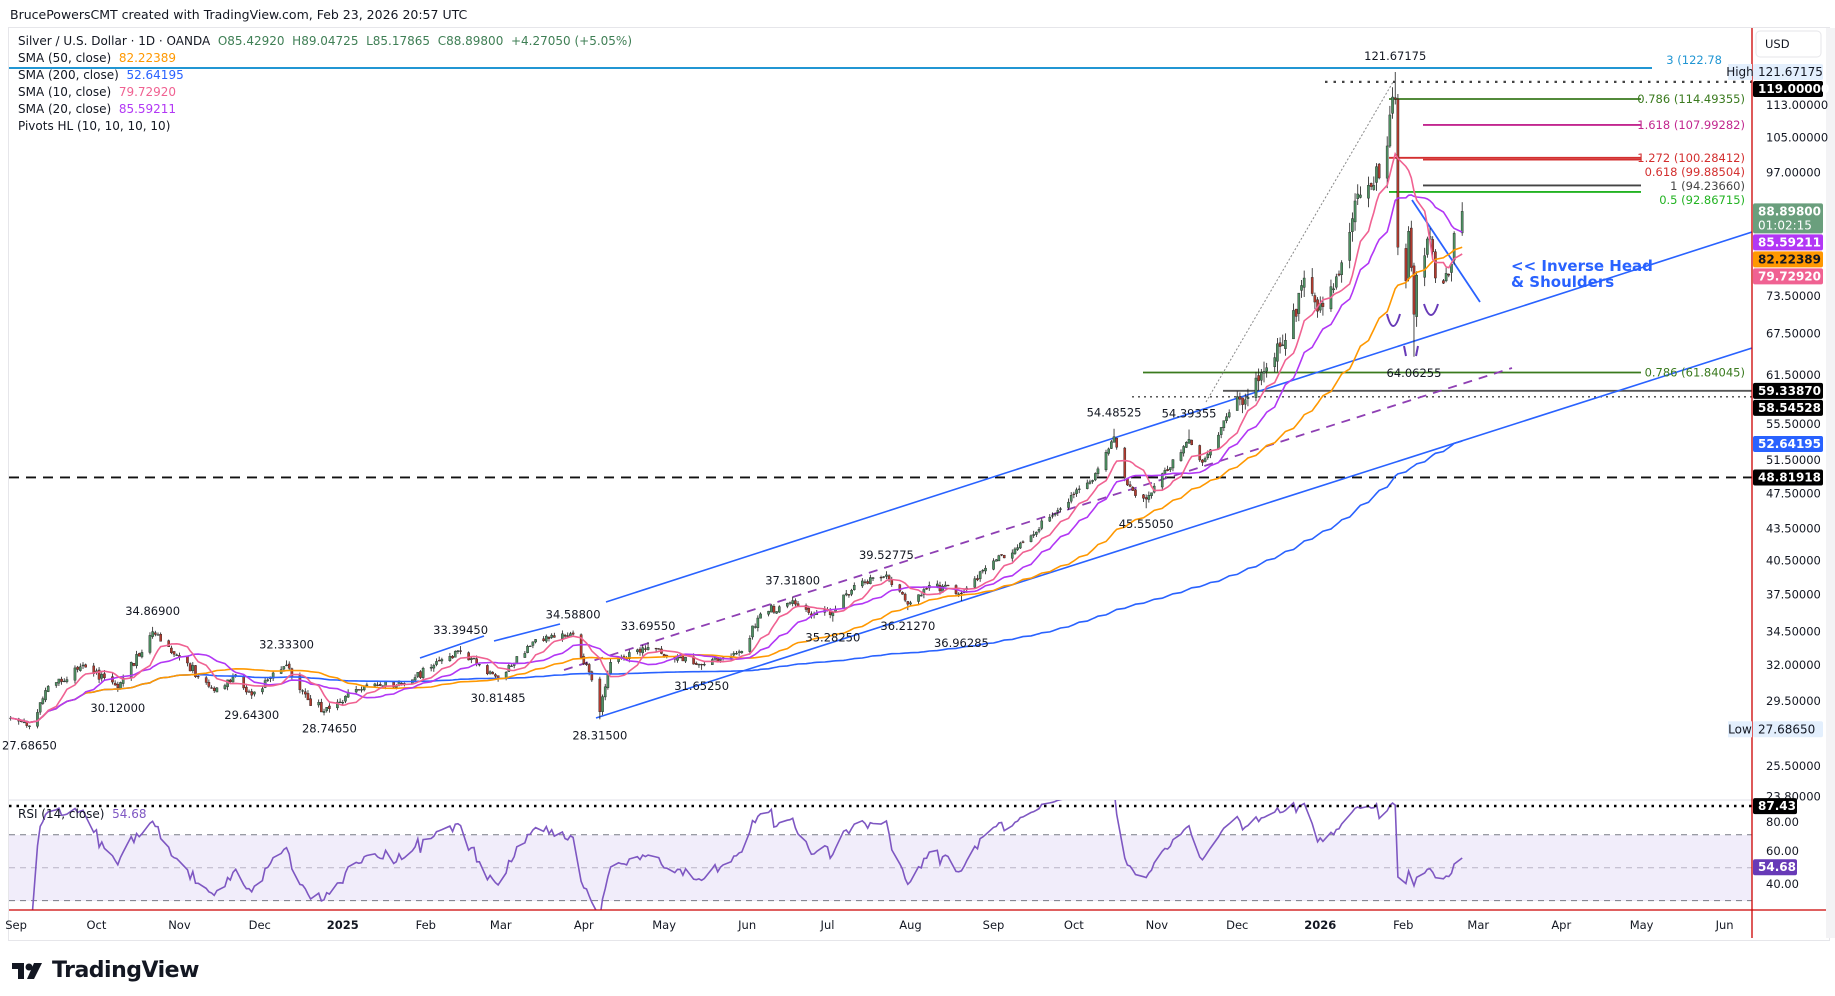 The width and height of the screenshot is (1835, 996). I want to click on badge-value: 59.33870, so click(1789, 391).